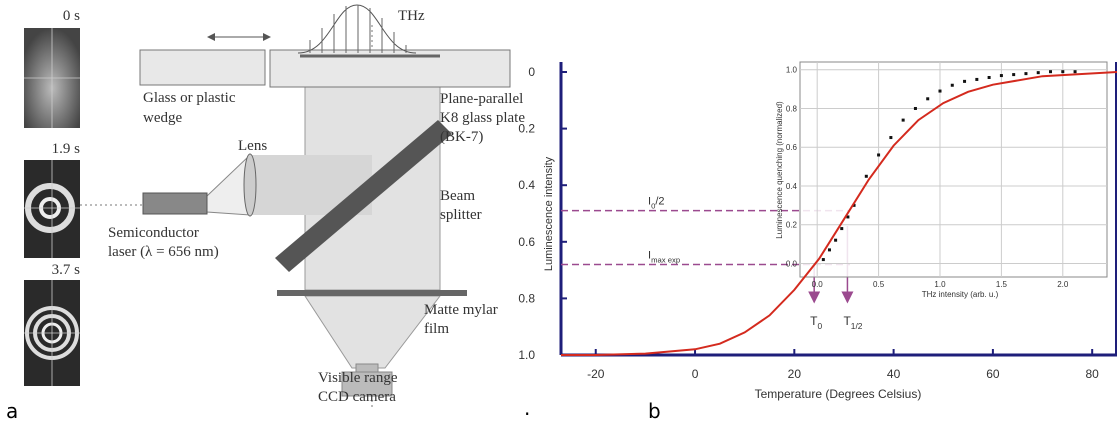 Image resolution: width=1118 pixels, height=427 pixels. What do you see at coordinates (311, 185) in the screenshot?
I see `beam` at bounding box center [311, 185].